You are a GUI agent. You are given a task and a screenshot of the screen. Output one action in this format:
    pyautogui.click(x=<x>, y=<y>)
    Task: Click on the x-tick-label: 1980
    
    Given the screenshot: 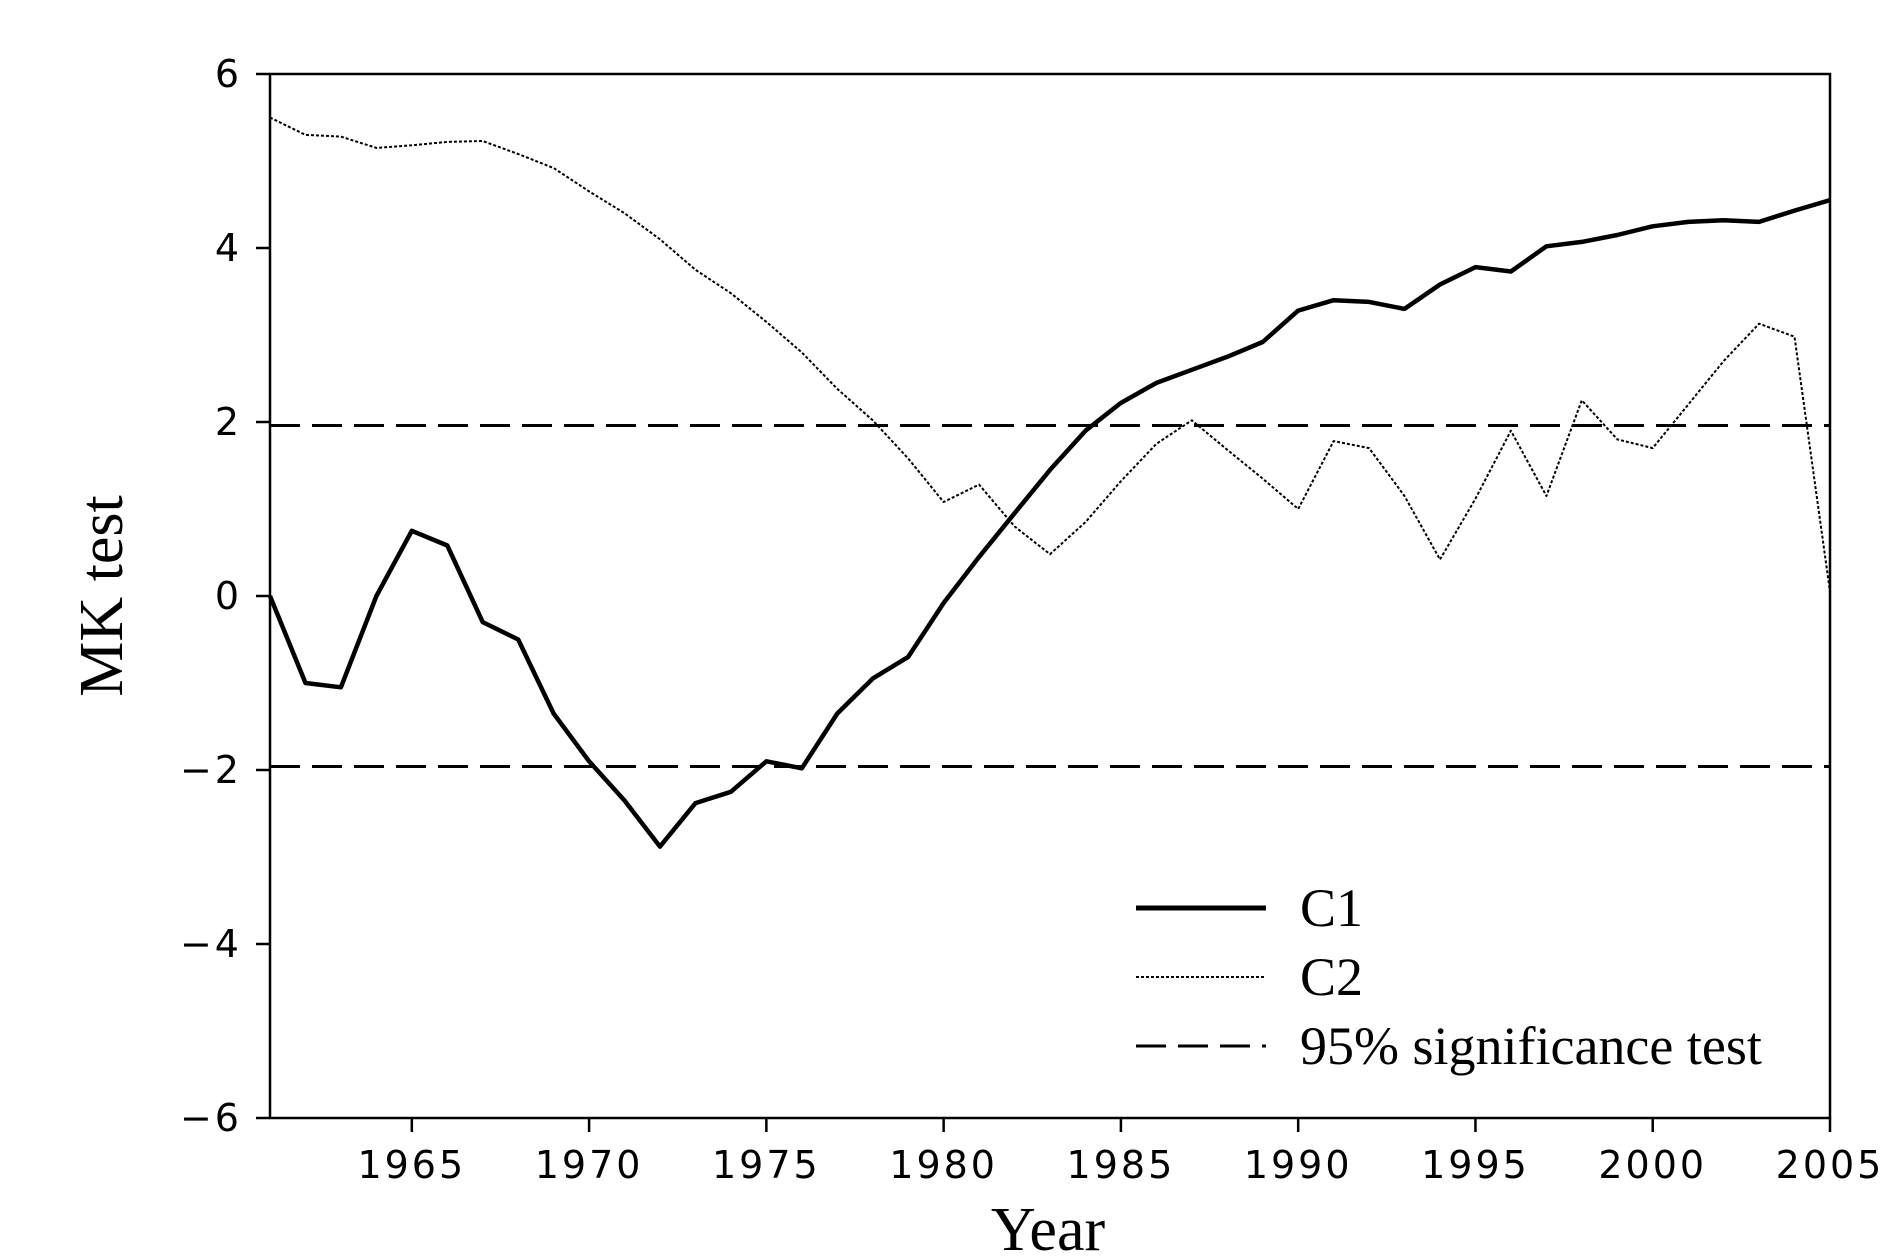 What is the action you would take?
    pyautogui.click(x=943, y=1165)
    